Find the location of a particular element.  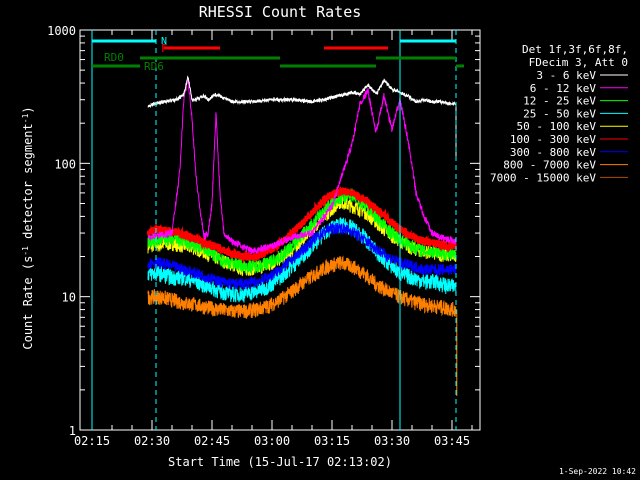

y-tick-label-1000: 1000 is located at coordinates (61, 31).